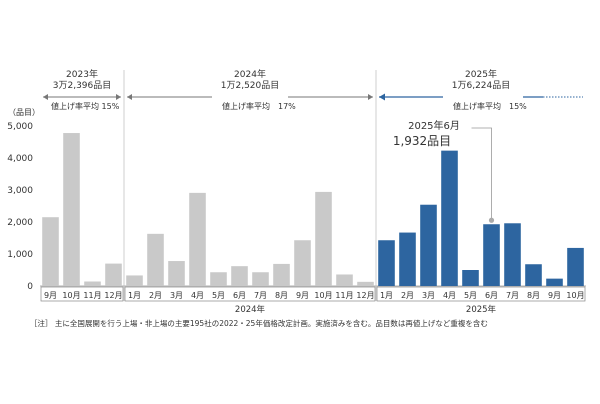  I want to click on period-year-2: 2025年, so click(481, 74).